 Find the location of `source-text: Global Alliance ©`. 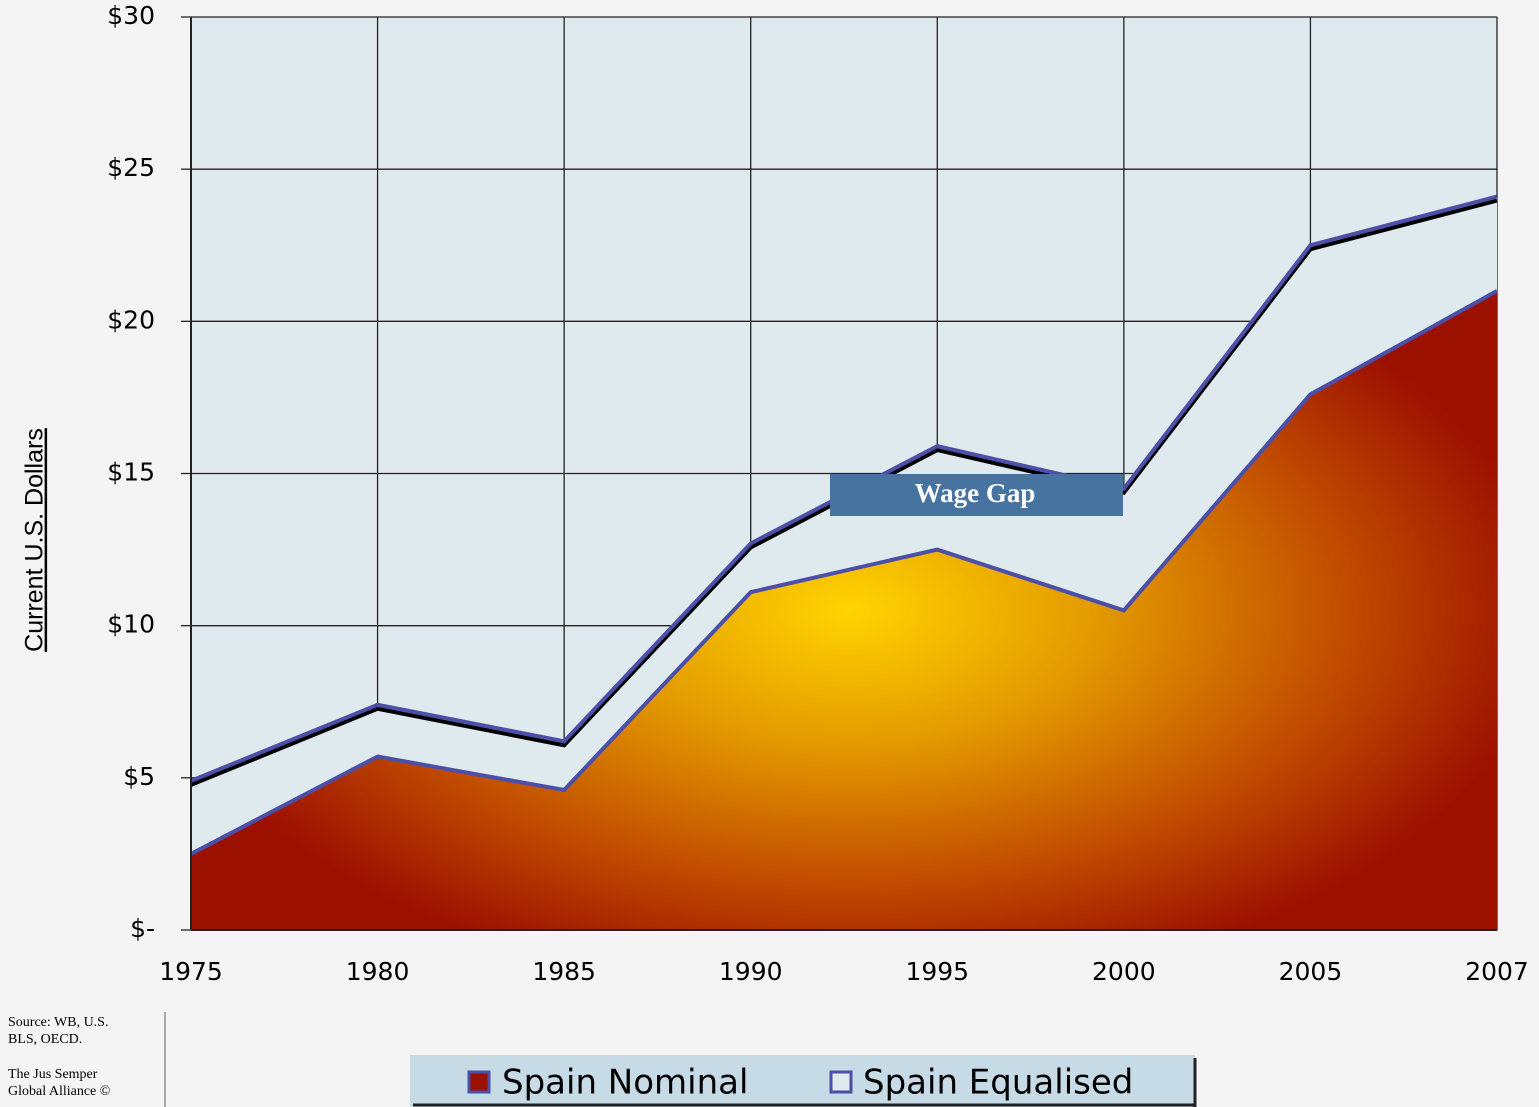

source-text: Global Alliance © is located at coordinates (59, 1091).